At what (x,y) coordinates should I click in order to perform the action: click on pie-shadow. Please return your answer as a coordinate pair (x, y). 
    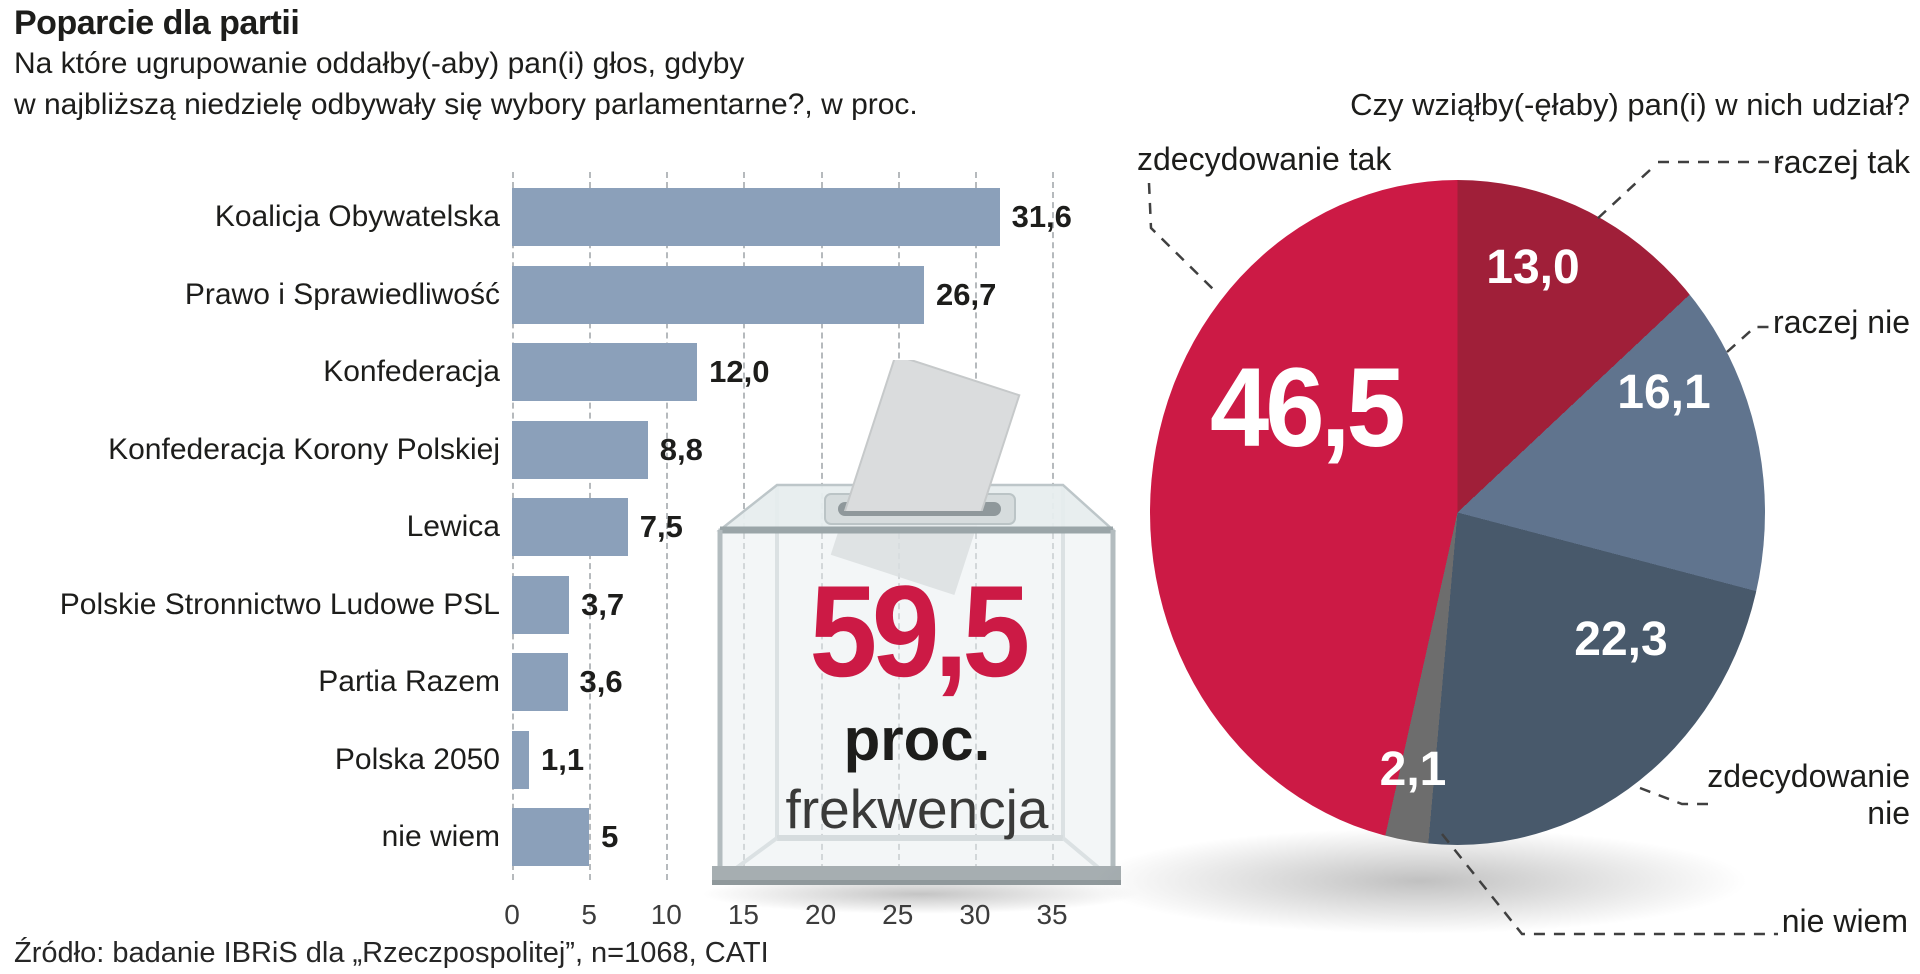
    Looking at the image, I should click on (1420, 881).